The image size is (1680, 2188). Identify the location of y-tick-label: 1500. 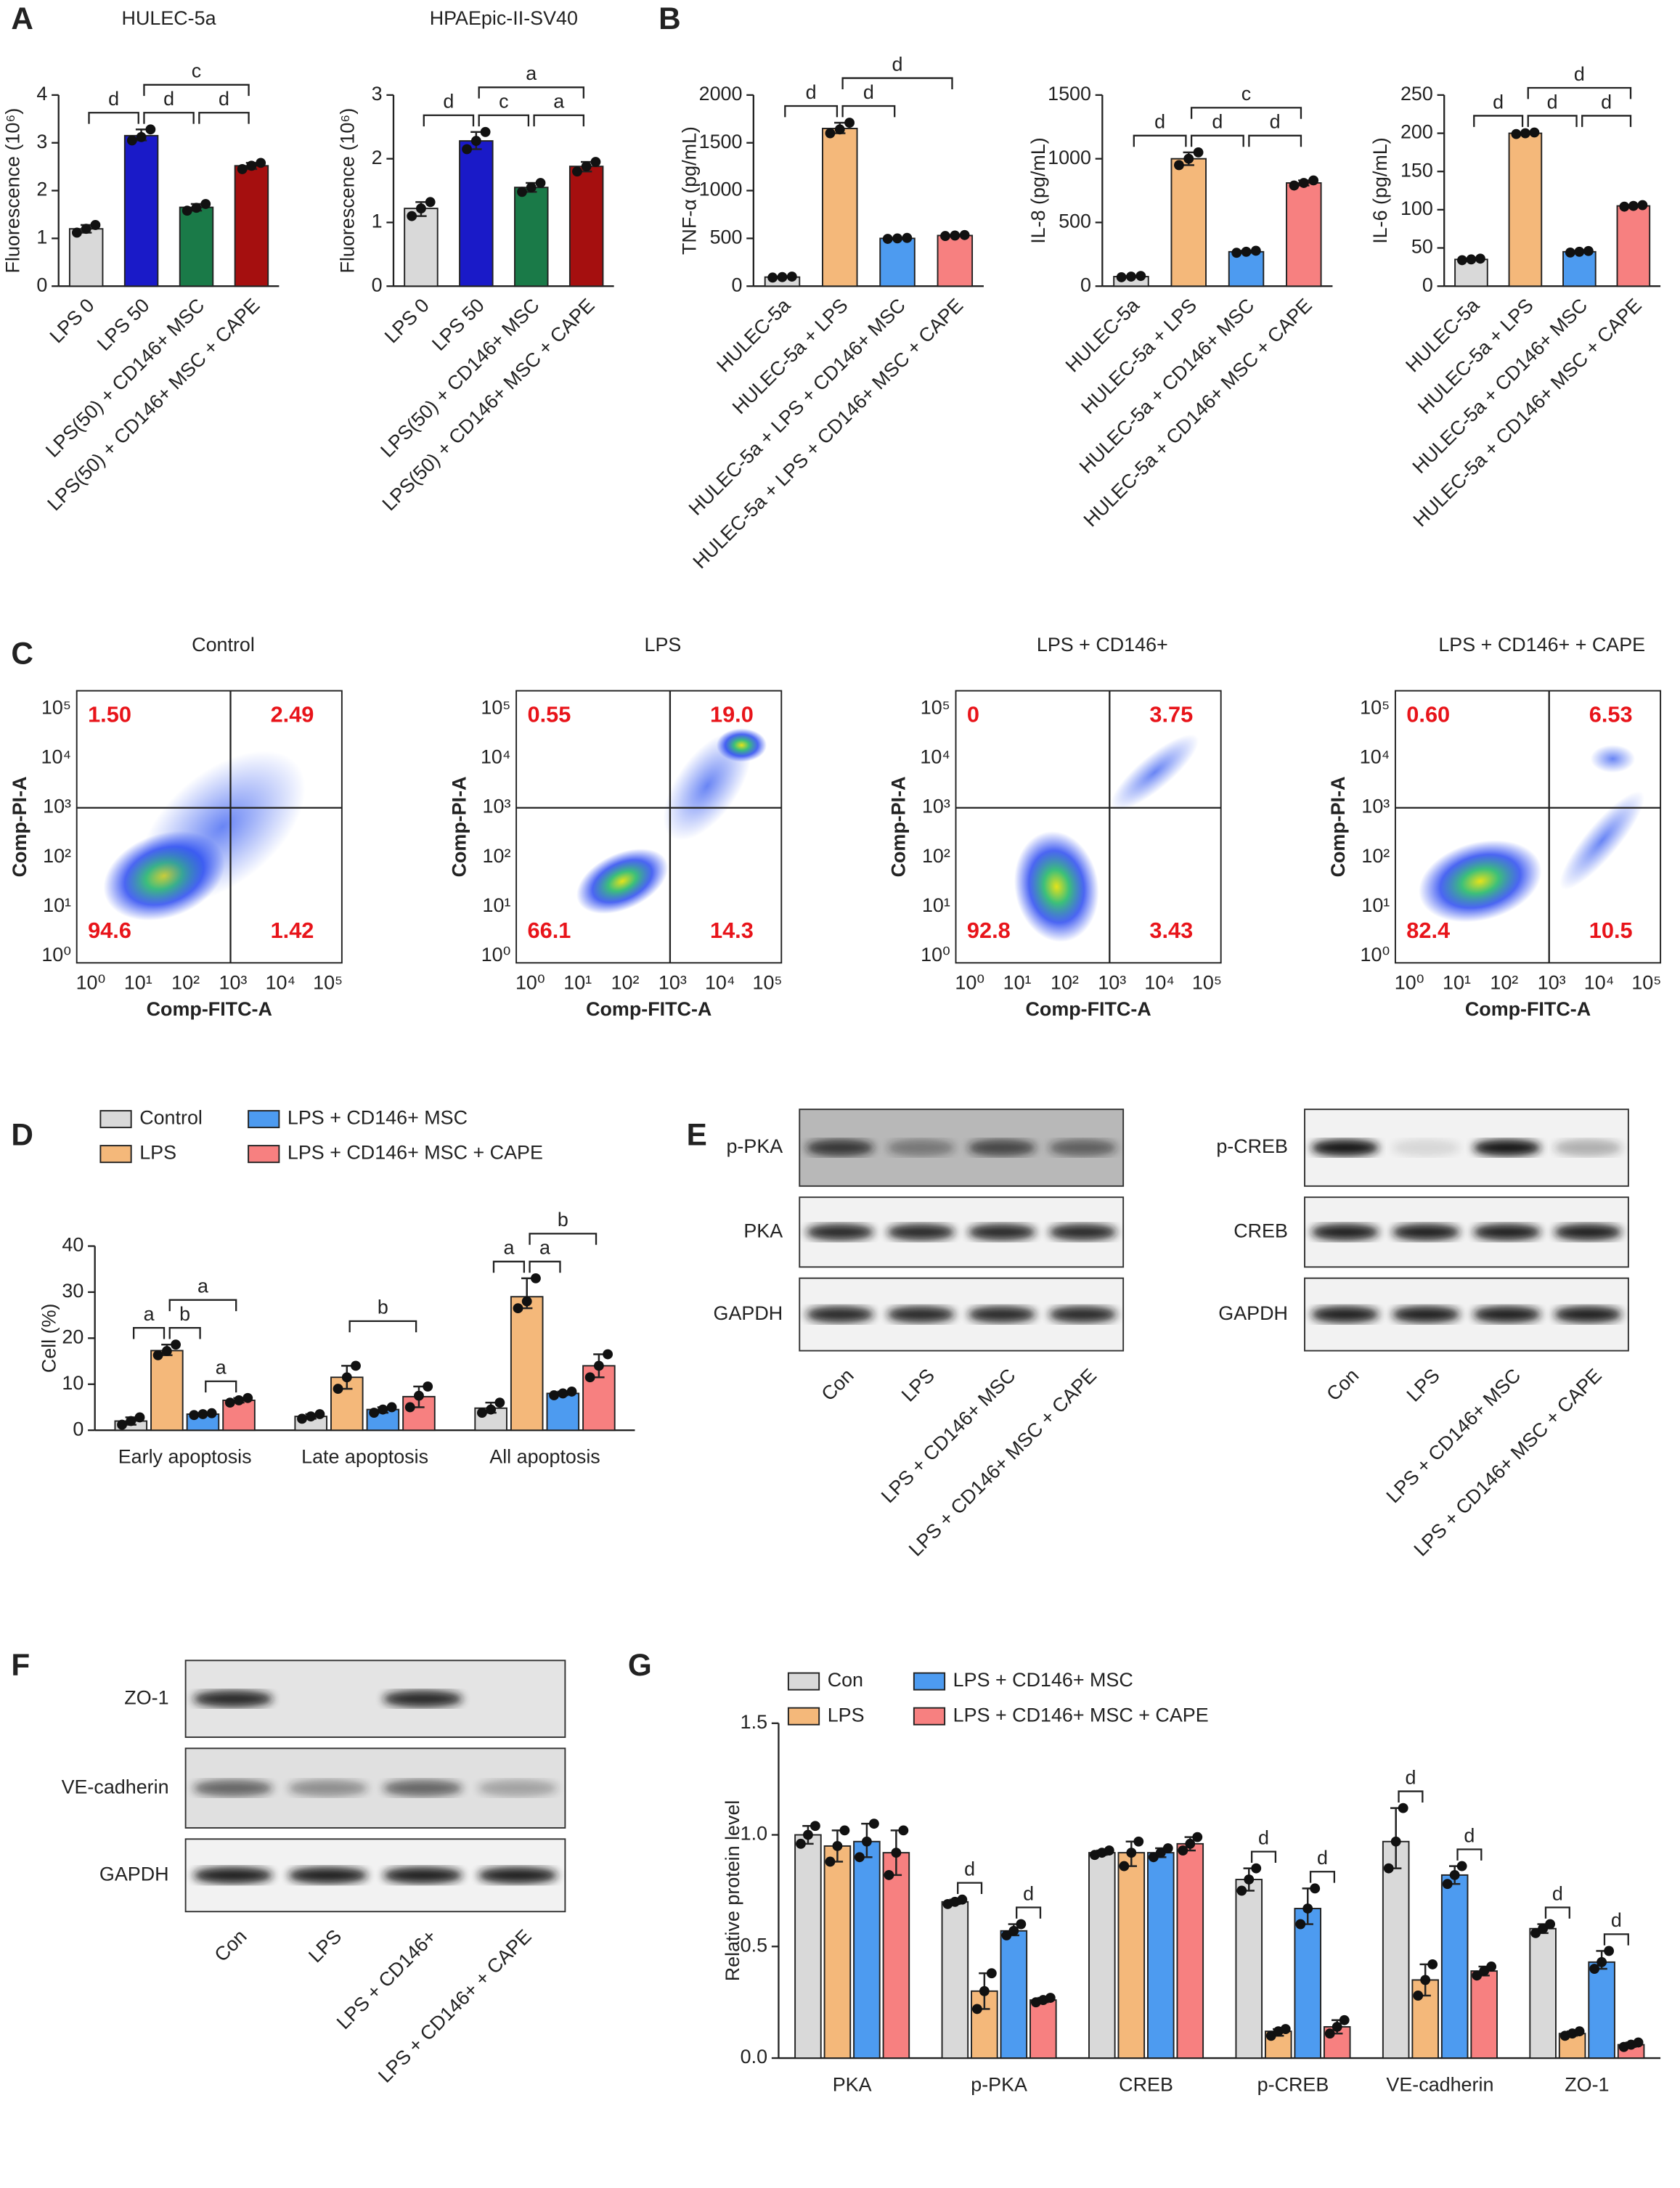
(1069, 94).